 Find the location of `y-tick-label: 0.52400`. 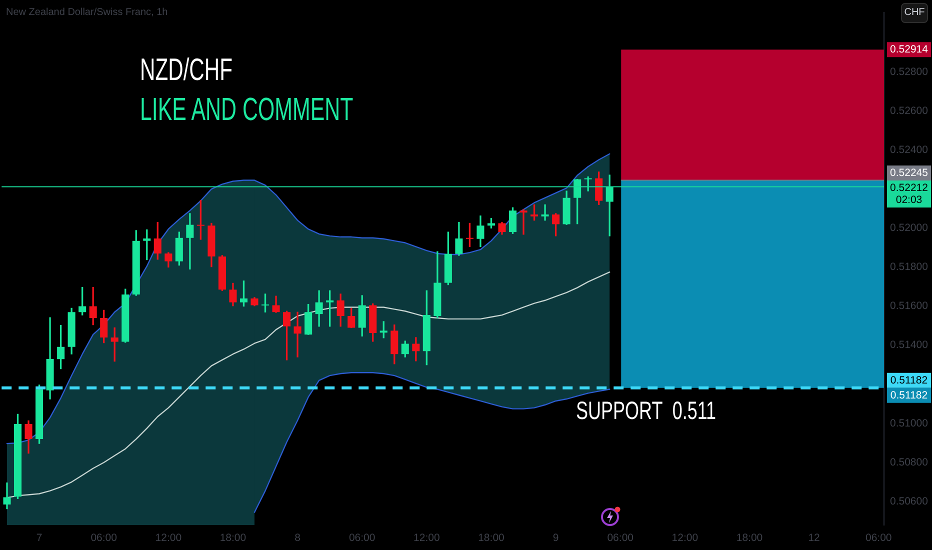

y-tick-label: 0.52400 is located at coordinates (909, 150).